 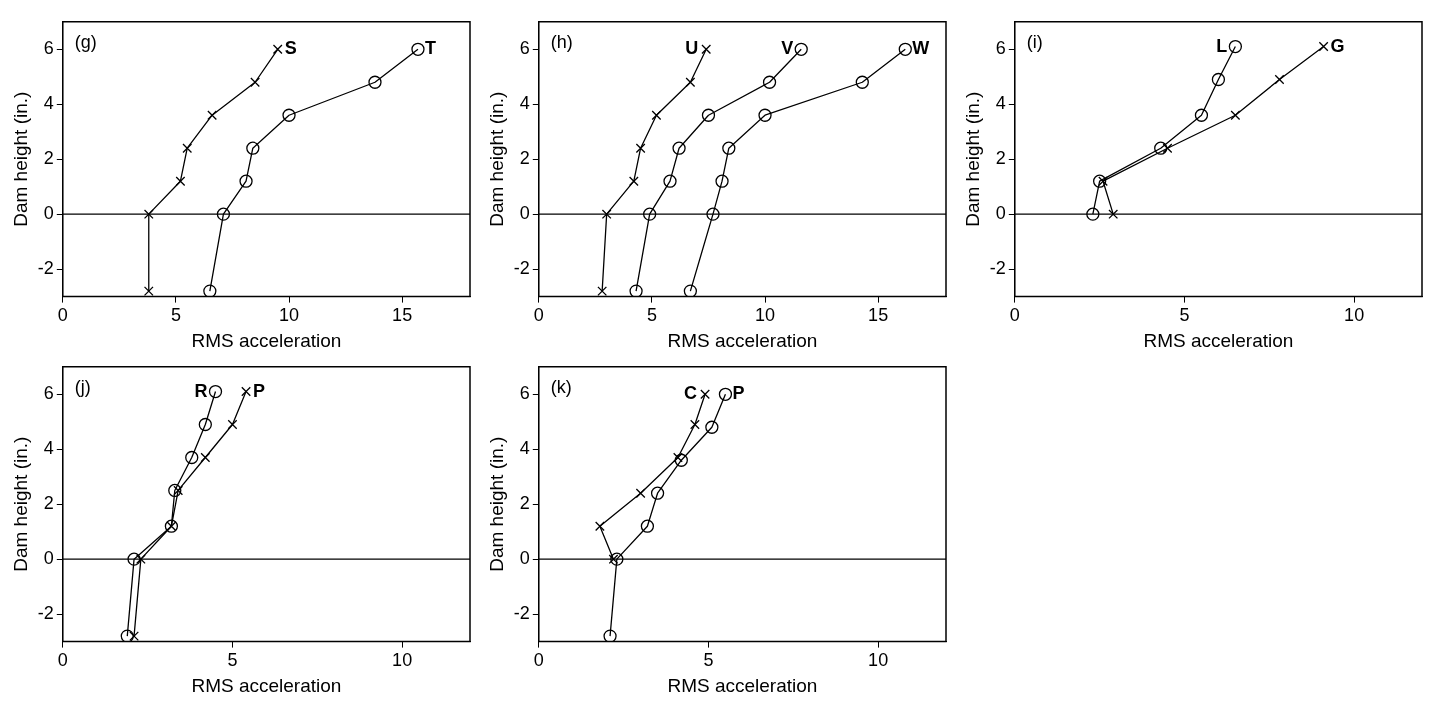 What do you see at coordinates (1034, 41) in the screenshot?
I see `annotation: (i)` at bounding box center [1034, 41].